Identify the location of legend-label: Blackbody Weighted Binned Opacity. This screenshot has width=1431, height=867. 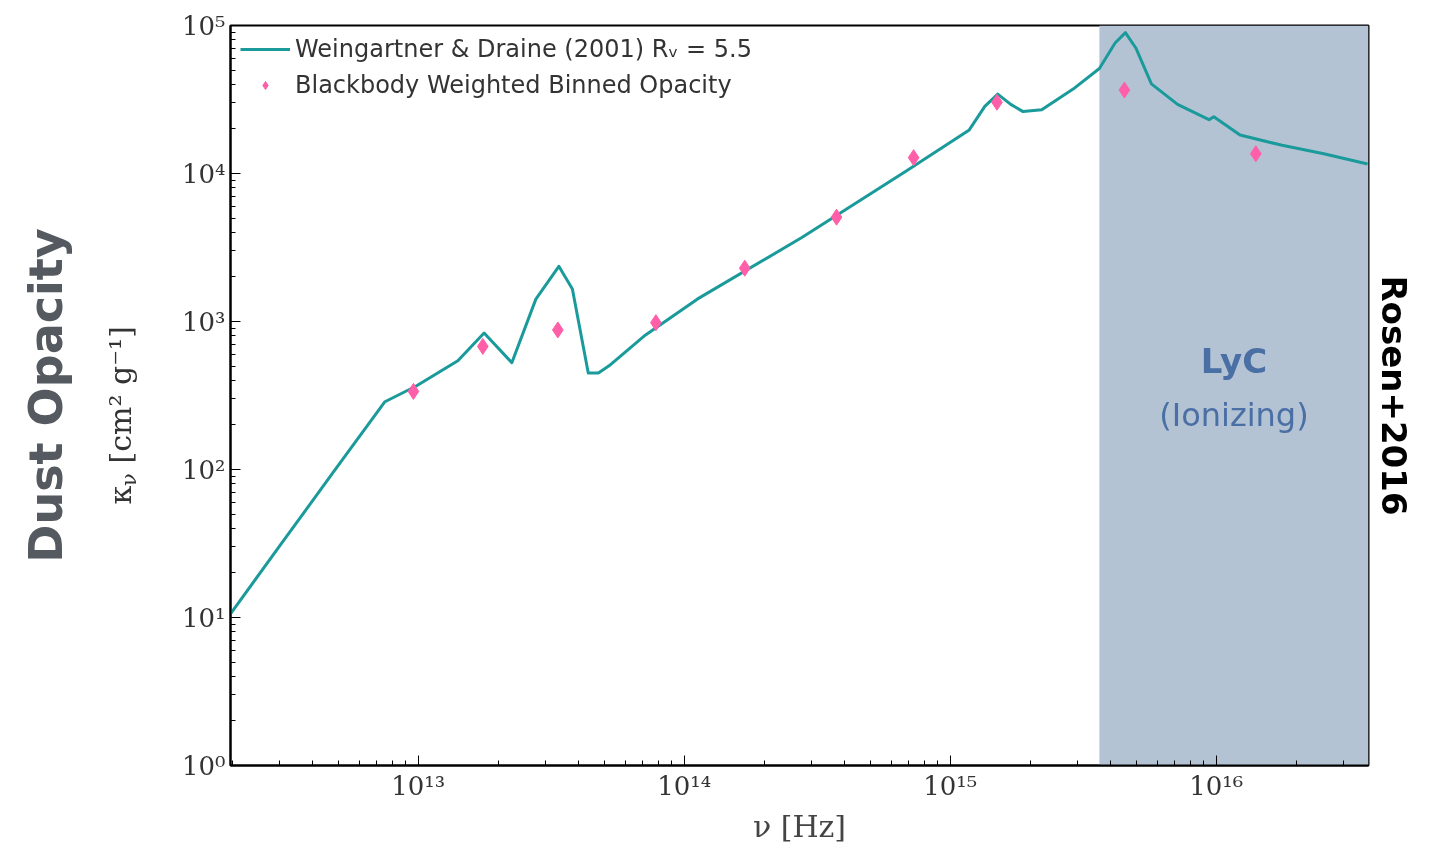
(513, 85).